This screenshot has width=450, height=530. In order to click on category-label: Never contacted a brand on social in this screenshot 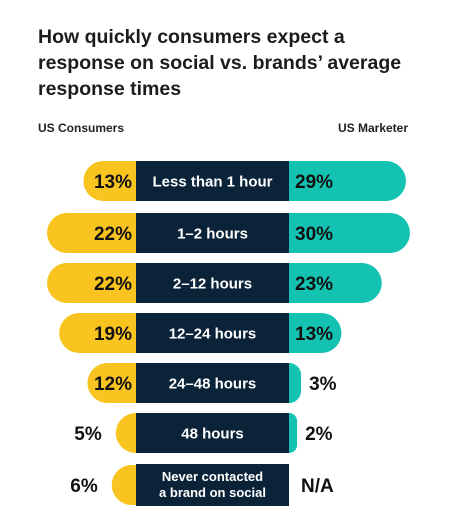, I will do `click(212, 484)`.